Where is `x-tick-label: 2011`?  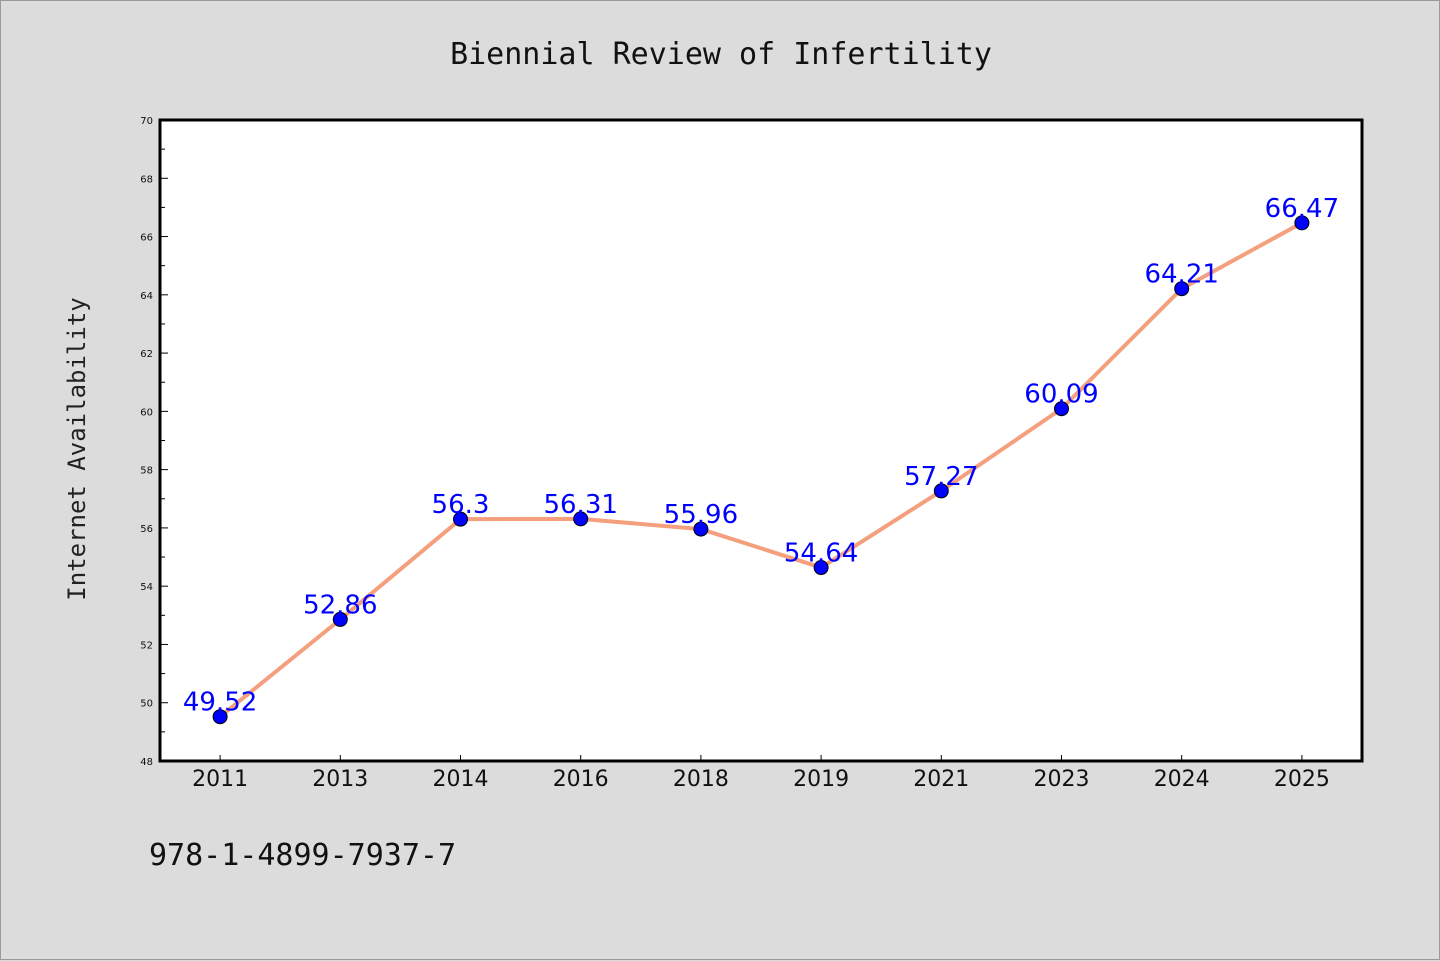 x-tick-label: 2011 is located at coordinates (220, 779).